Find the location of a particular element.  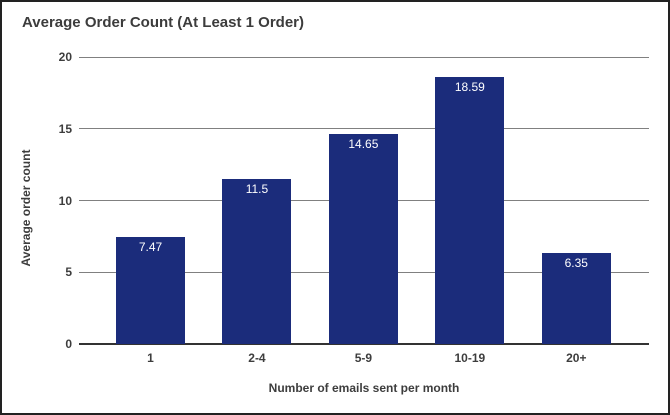

x-tick-label: 20+ is located at coordinates (576, 358).